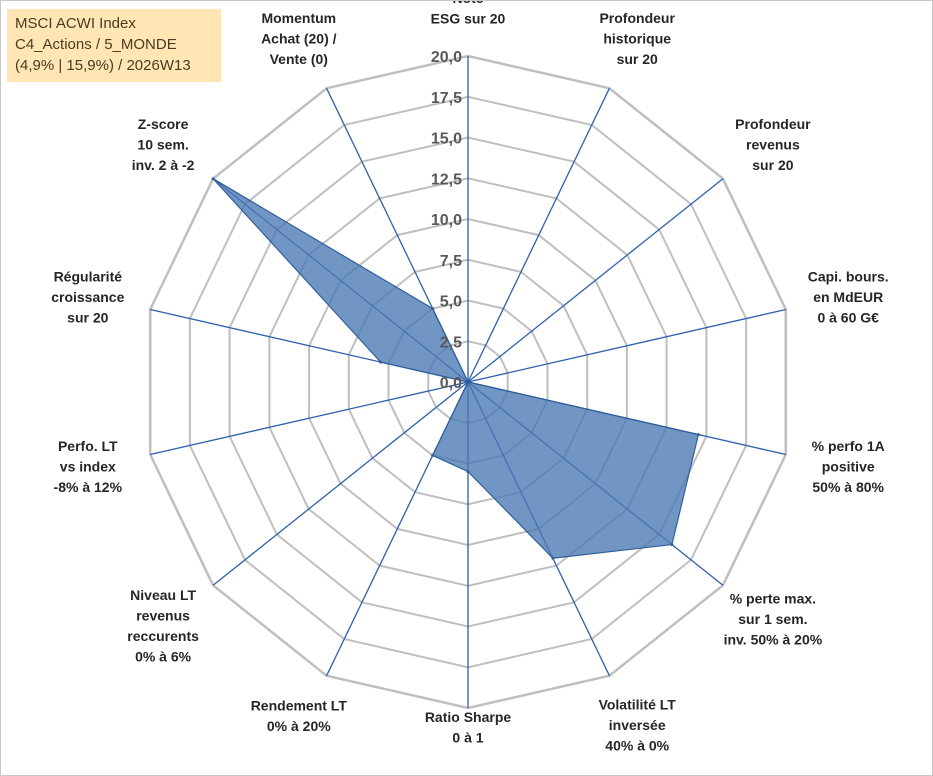 The image size is (933, 776). Describe the element at coordinates (468, 727) in the screenshot. I see `axis-label-7: Ratio Sharpe 0 à 1` at that location.